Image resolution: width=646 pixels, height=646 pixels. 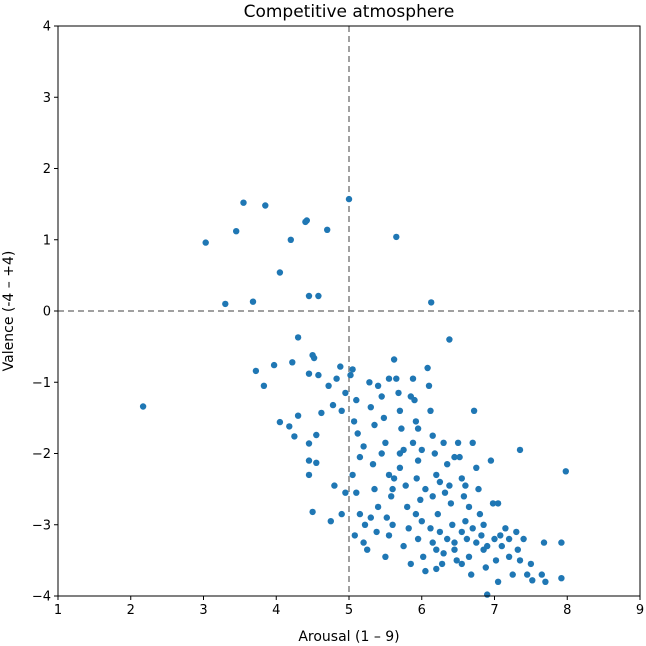 I want to click on x-tick-label: 7, so click(x=494, y=610).